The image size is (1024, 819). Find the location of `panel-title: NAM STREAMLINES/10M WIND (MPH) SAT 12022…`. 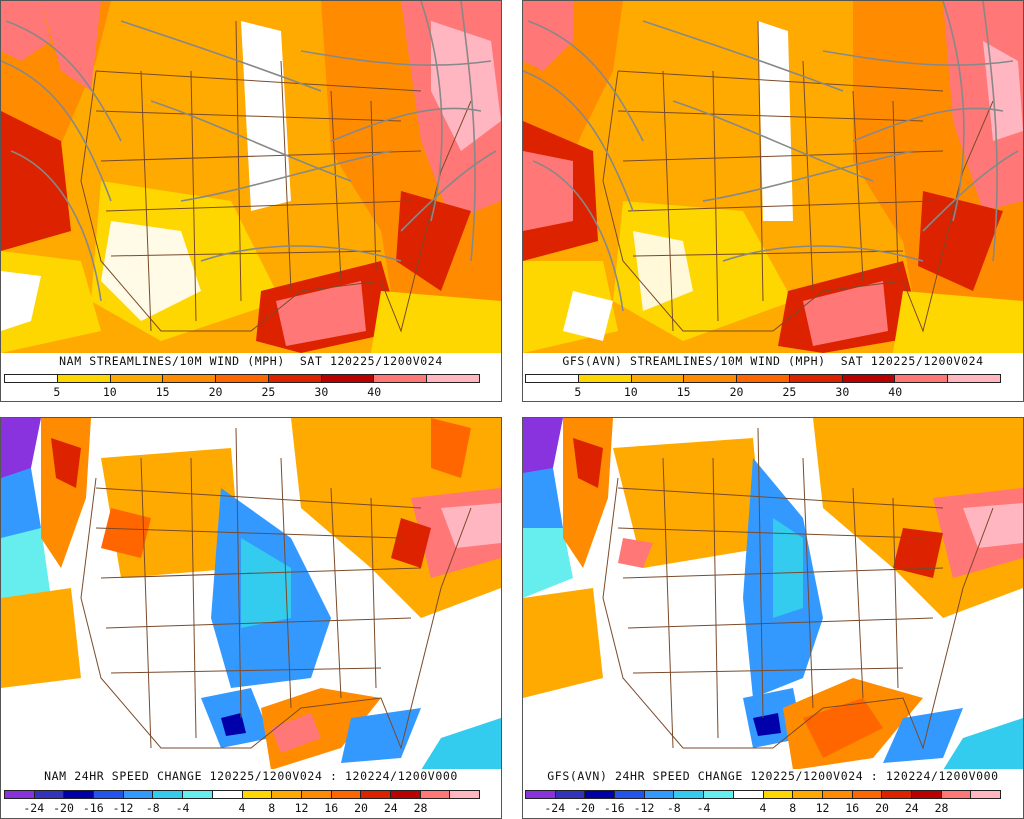

panel-title: NAM STREAMLINES/10M WIND (MPH) SAT 12022… is located at coordinates (251, 361).